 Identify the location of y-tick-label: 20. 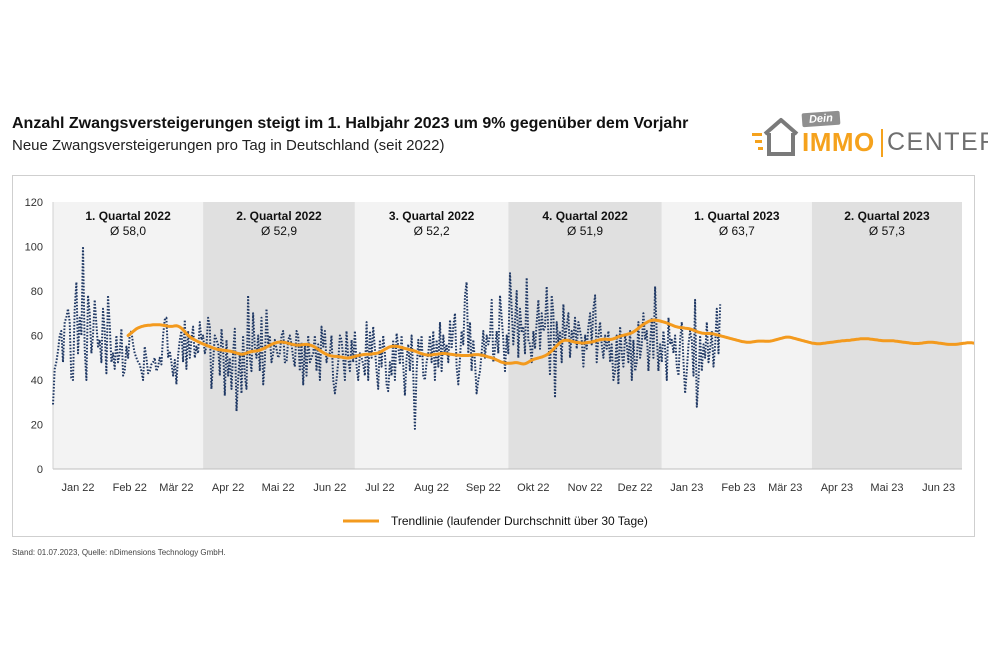
(37, 426).